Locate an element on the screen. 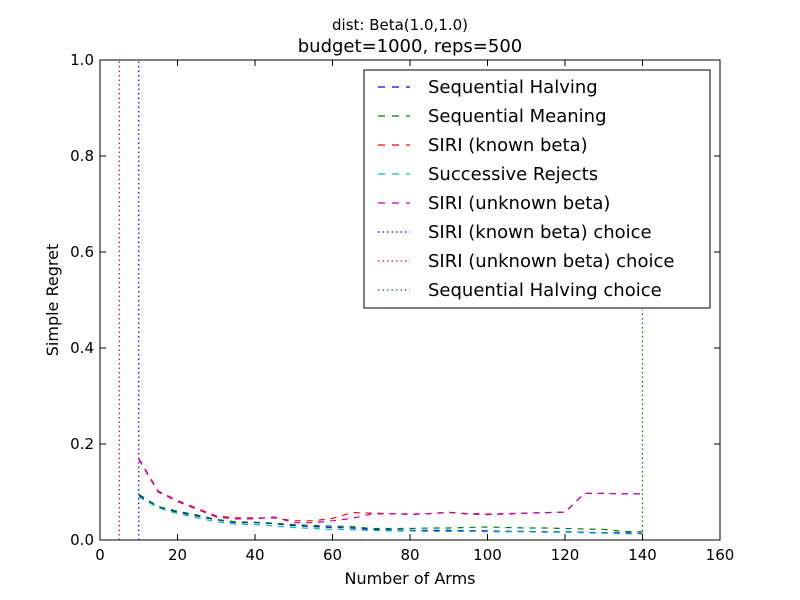 The image size is (800, 600). x-tick-label: 140 is located at coordinates (642, 555).